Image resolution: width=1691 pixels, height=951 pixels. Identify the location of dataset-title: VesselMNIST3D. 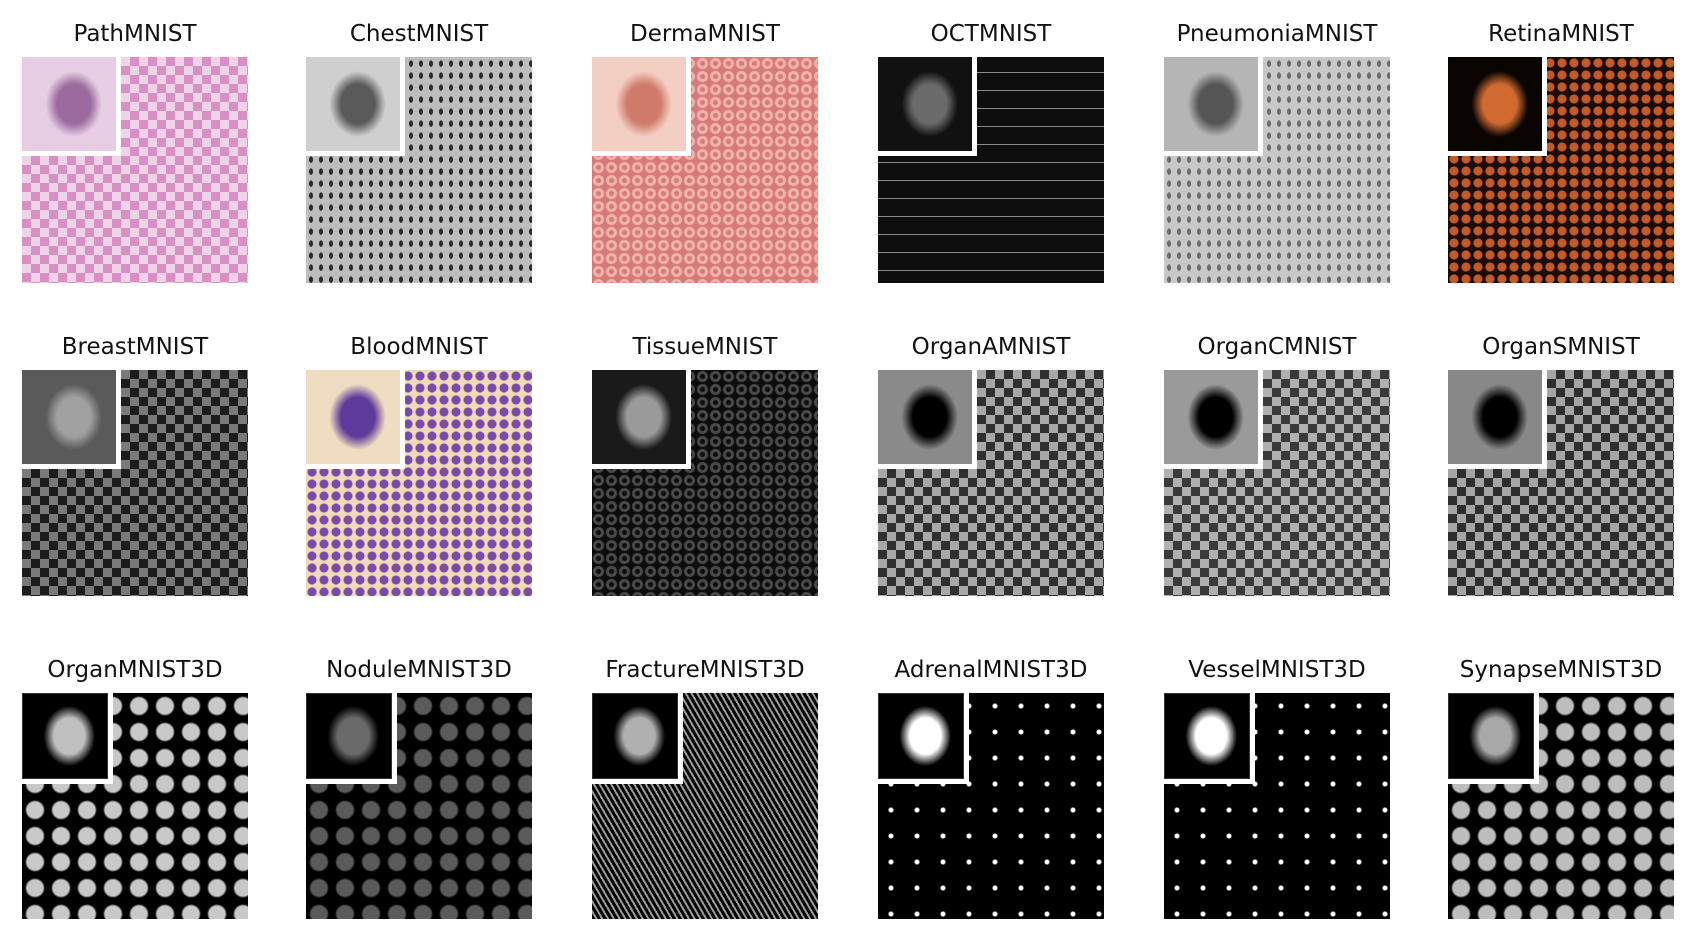
(1277, 670).